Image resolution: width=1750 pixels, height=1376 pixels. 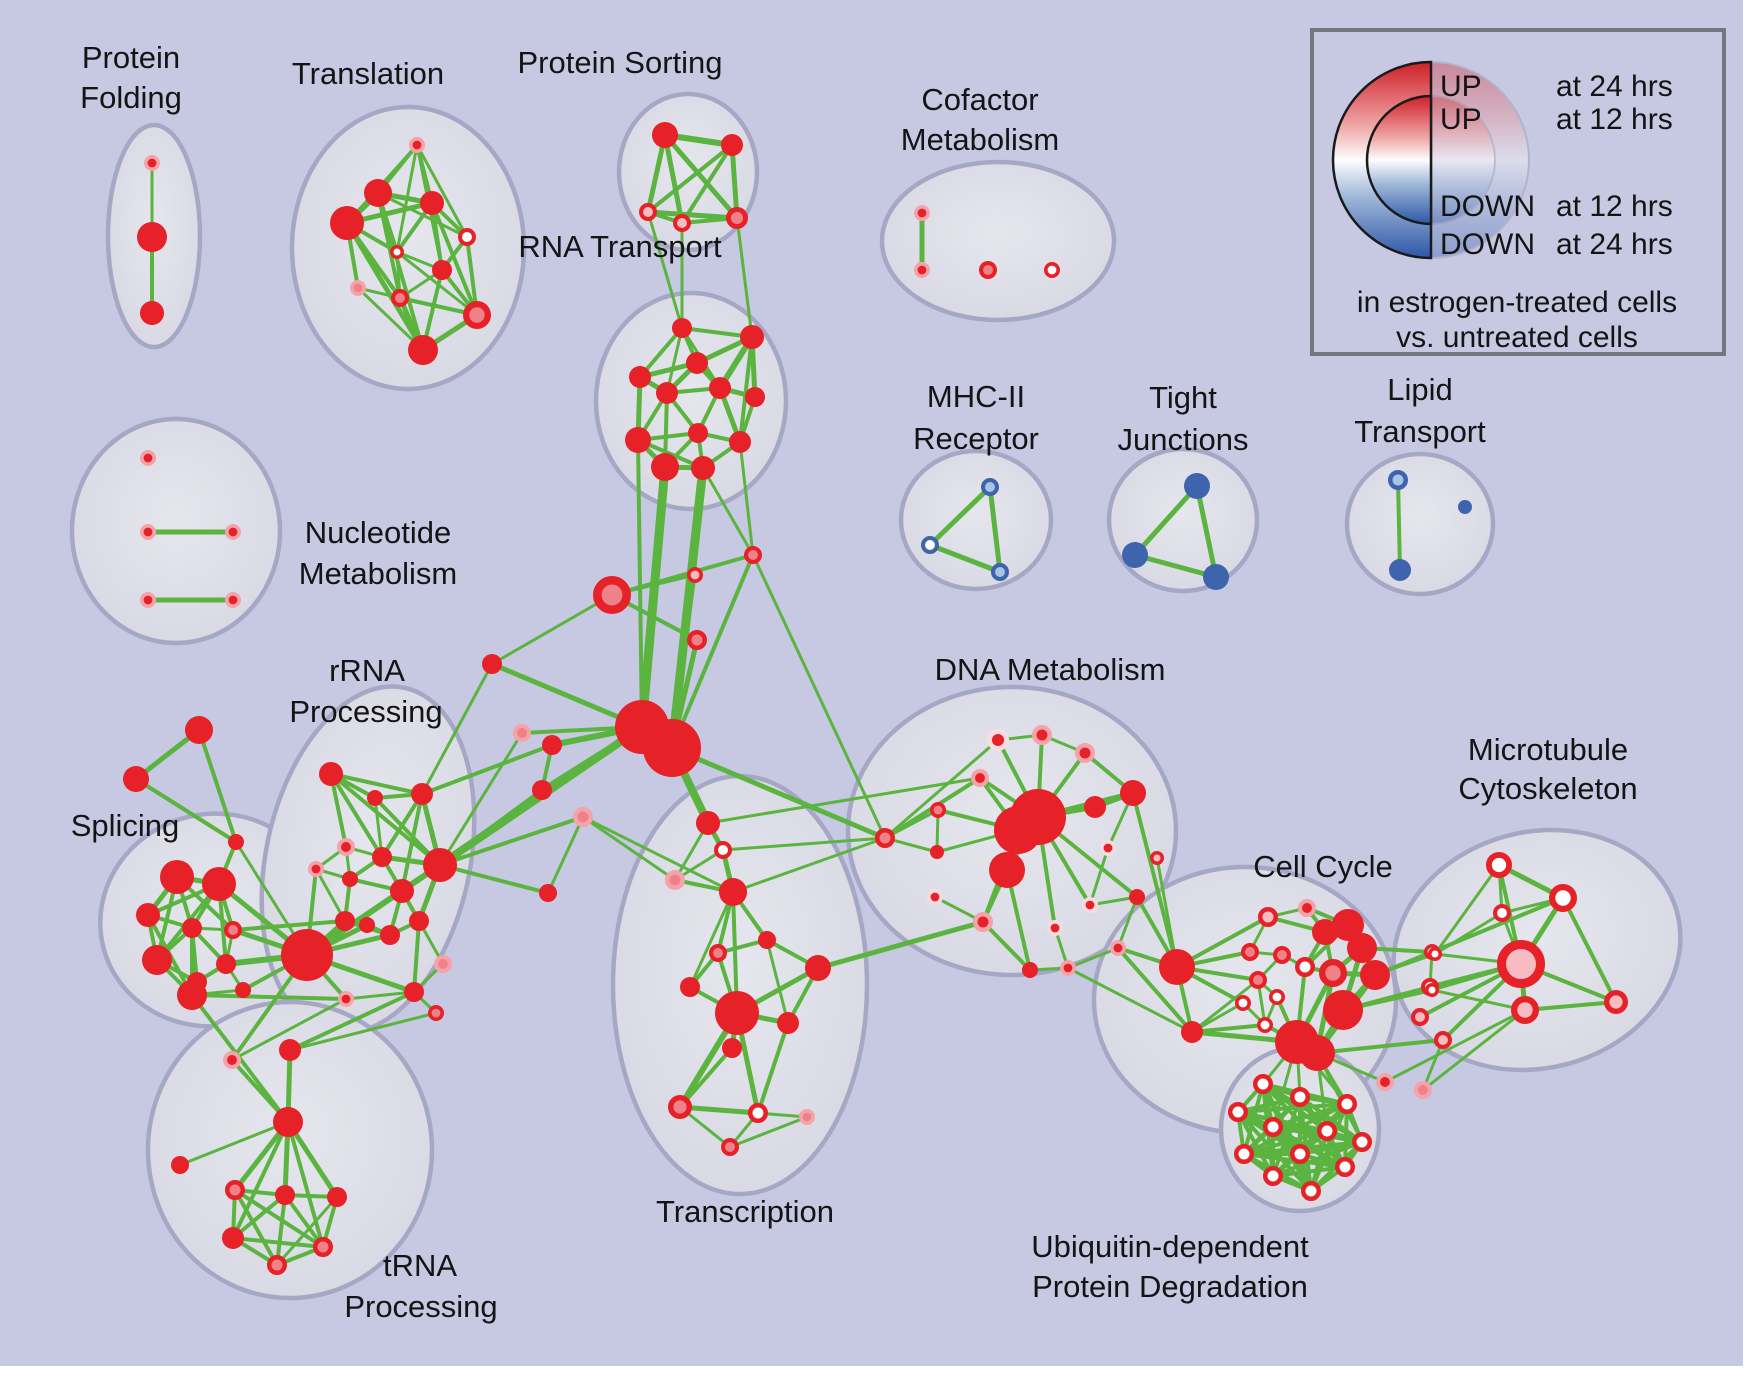 What do you see at coordinates (706, 1077) in the screenshot?
I see `edge-tc11-tc12` at bounding box center [706, 1077].